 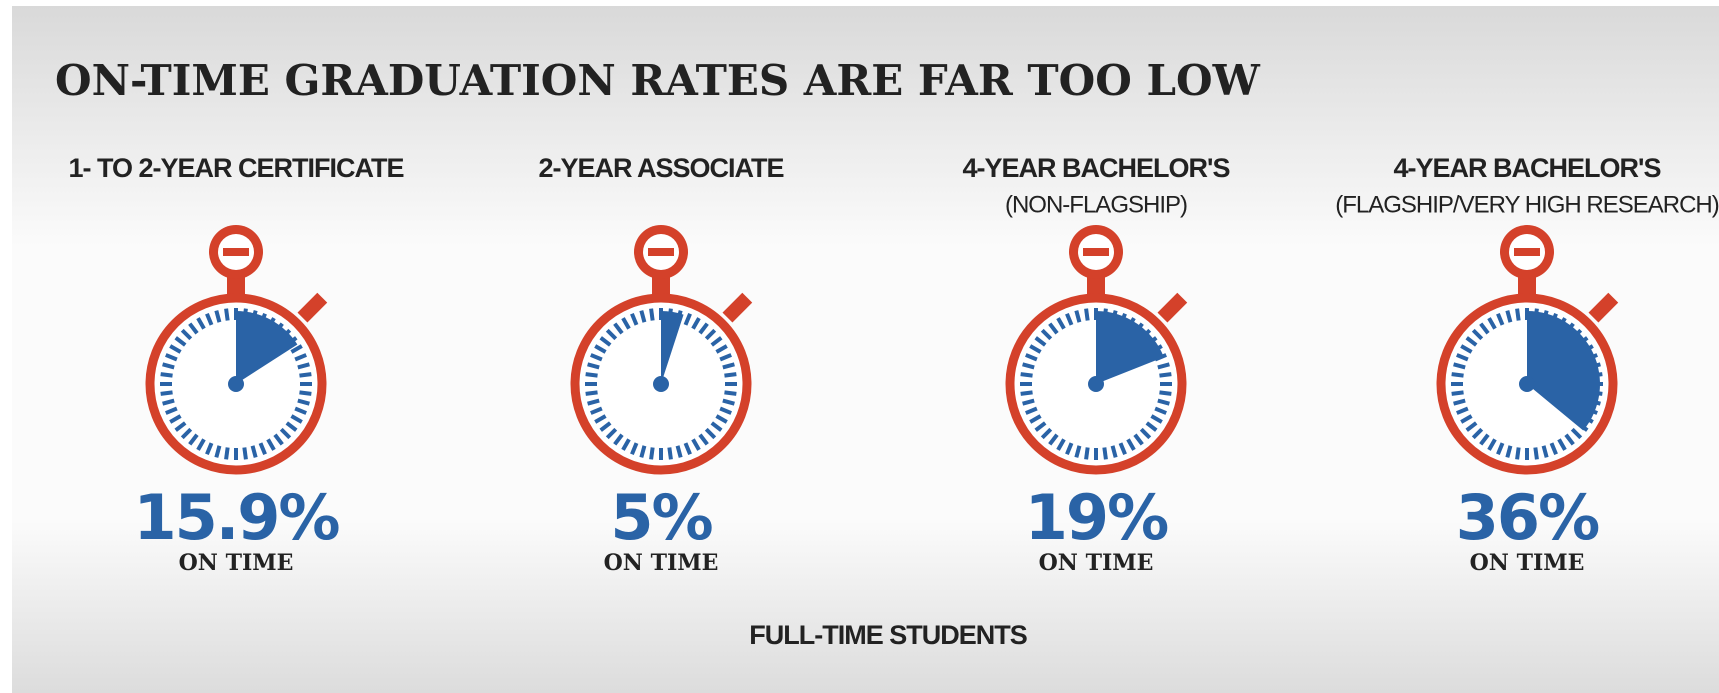 I want to click on value-label: 19%, so click(x=1096, y=517).